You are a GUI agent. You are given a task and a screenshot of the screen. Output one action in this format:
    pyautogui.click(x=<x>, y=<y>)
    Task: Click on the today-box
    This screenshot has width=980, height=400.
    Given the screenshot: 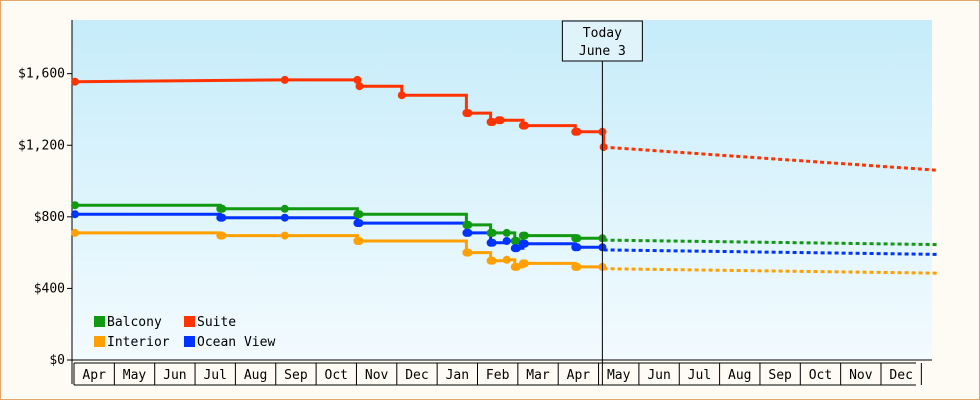 What is the action you would take?
    pyautogui.click(x=602, y=41)
    